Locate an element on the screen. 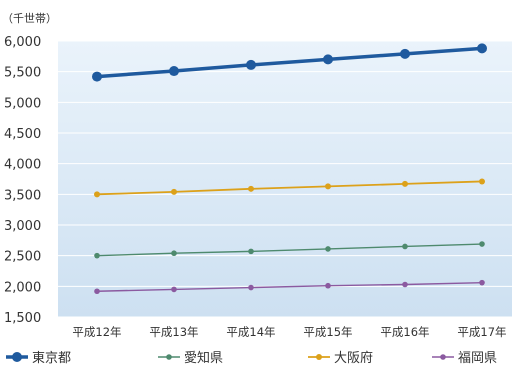 This screenshot has width=517, height=388. x-tick-label: 平成13年 is located at coordinates (173, 332).